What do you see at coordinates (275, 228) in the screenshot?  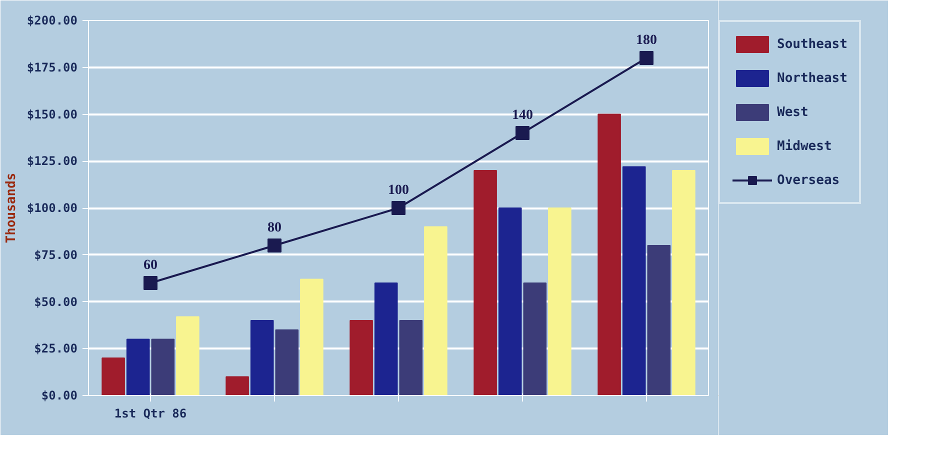 I see `data-label: 80` at bounding box center [275, 228].